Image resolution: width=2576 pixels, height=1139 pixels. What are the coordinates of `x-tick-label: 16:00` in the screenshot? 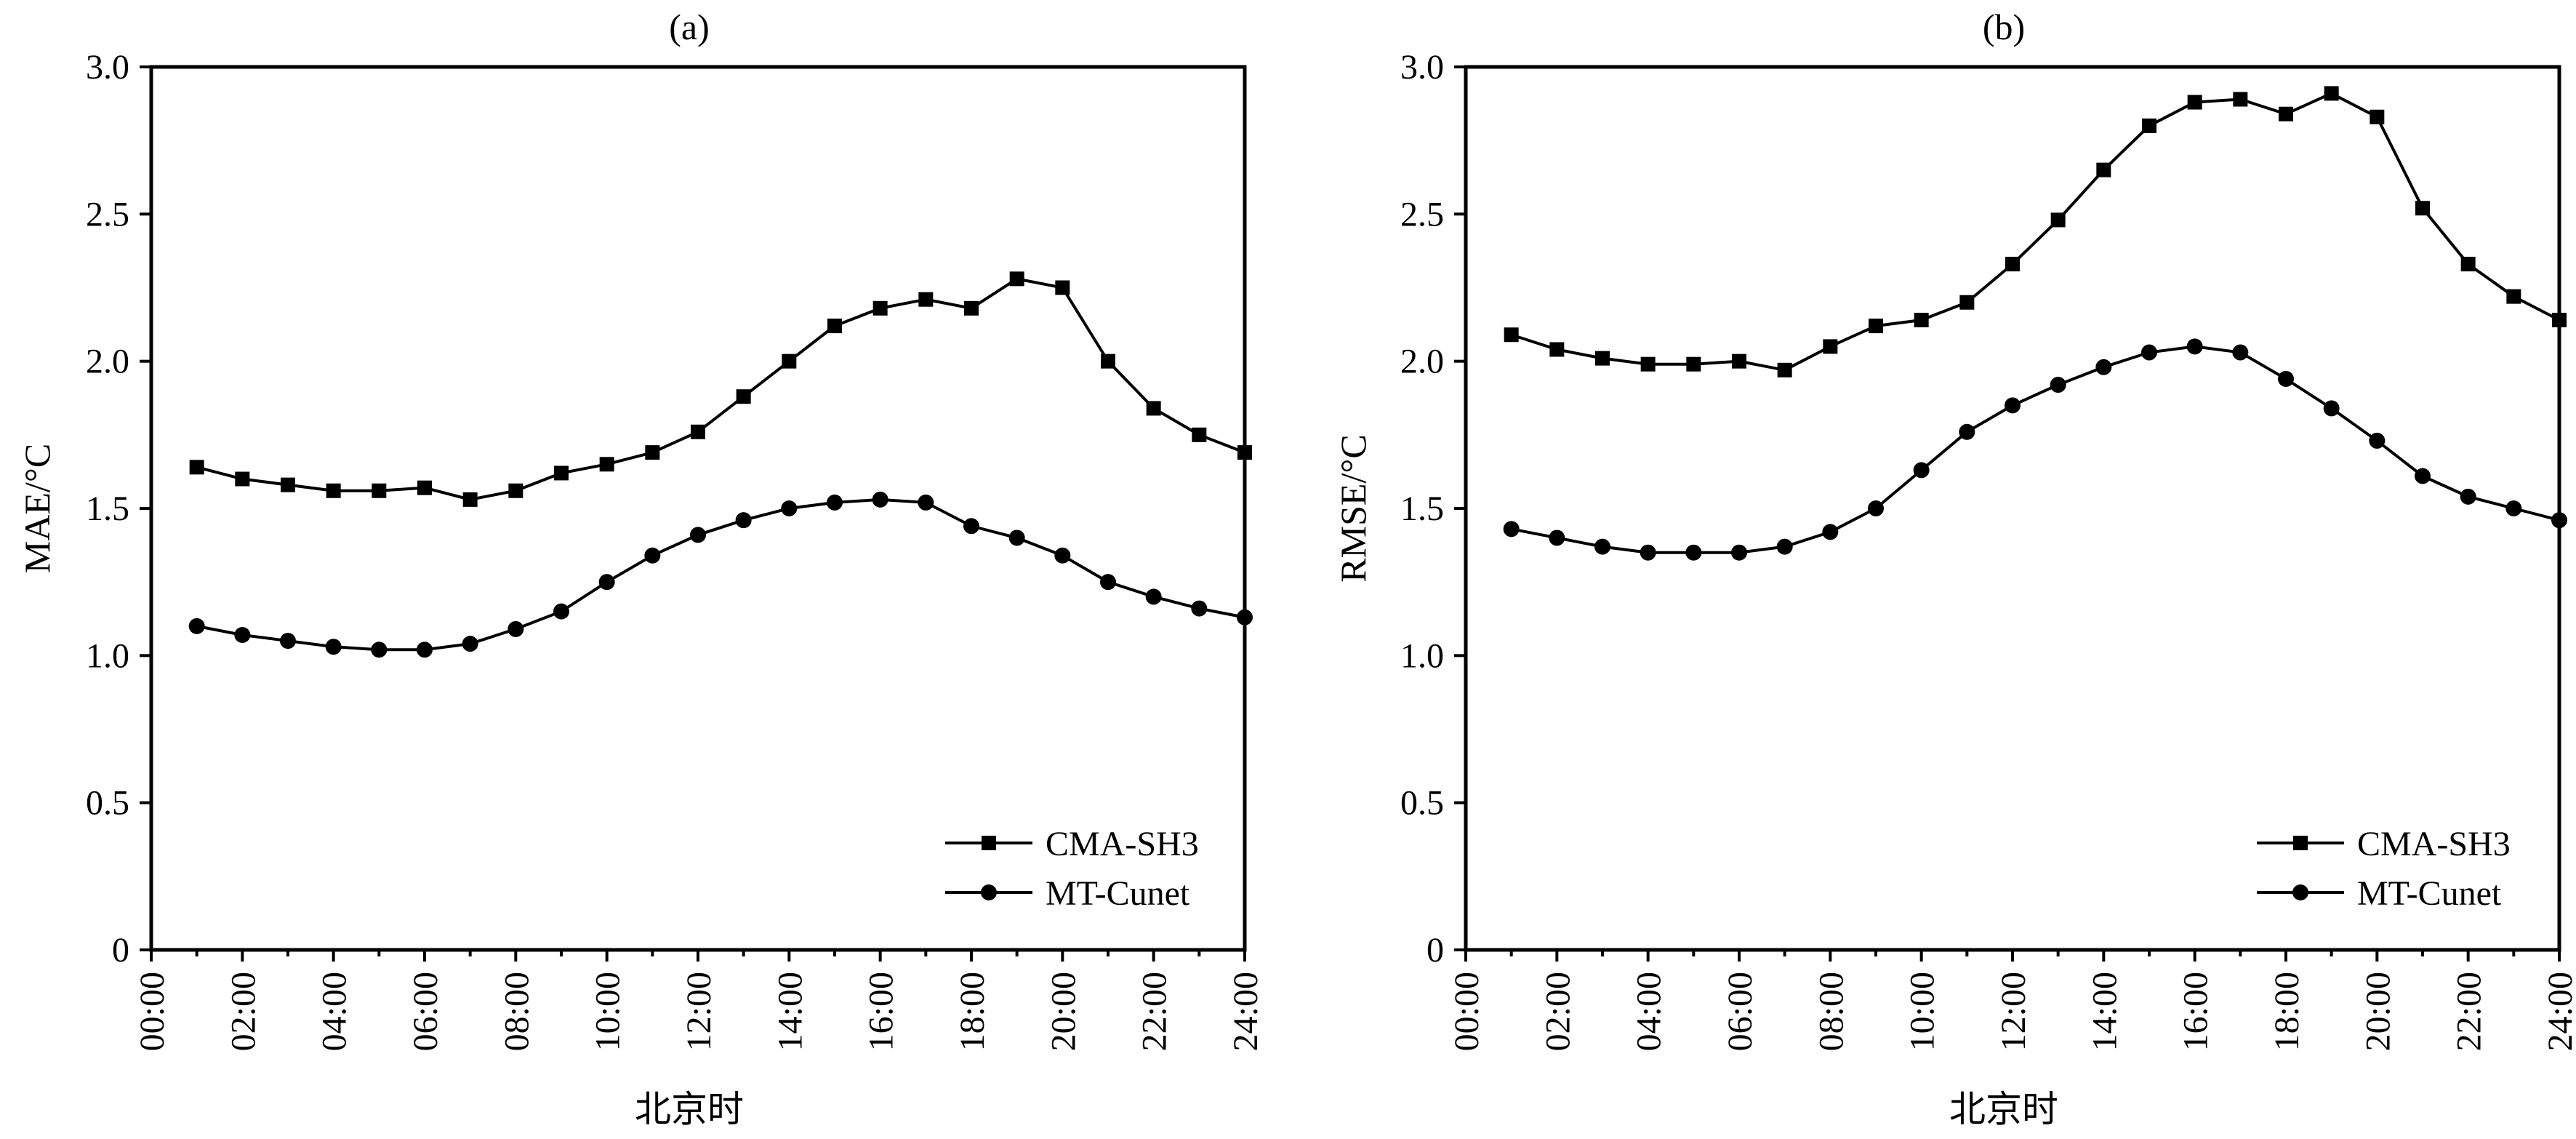 It's located at (882, 1011).